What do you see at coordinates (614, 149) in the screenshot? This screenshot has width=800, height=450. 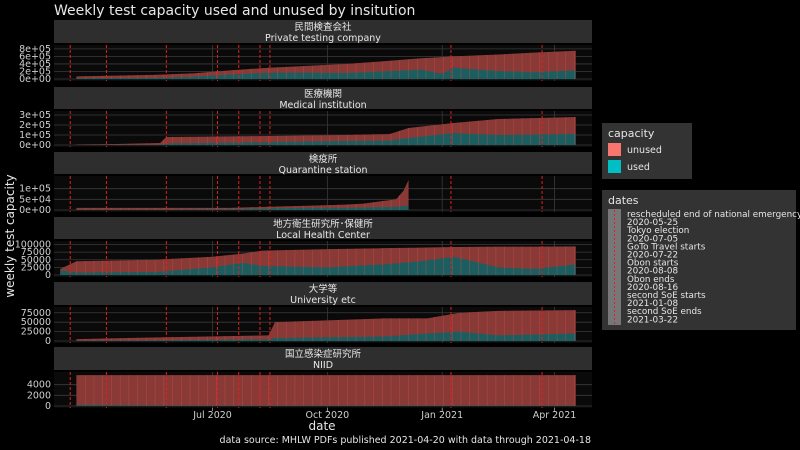 I see `legend-swatch-unused` at bounding box center [614, 149].